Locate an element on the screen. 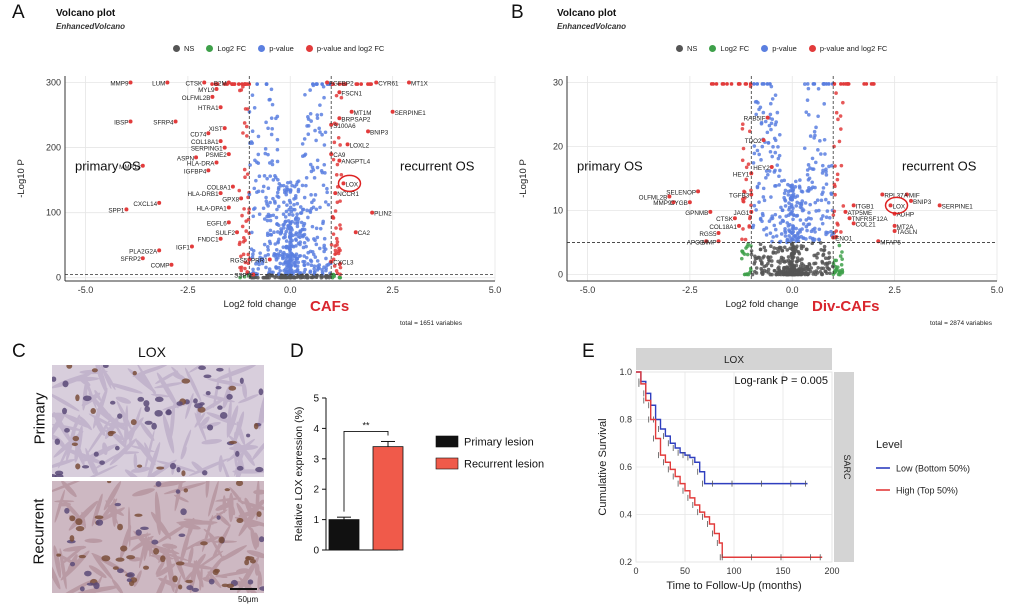 This screenshot has height=608, width=1014. panel-letter-a: A is located at coordinates (18, 12).